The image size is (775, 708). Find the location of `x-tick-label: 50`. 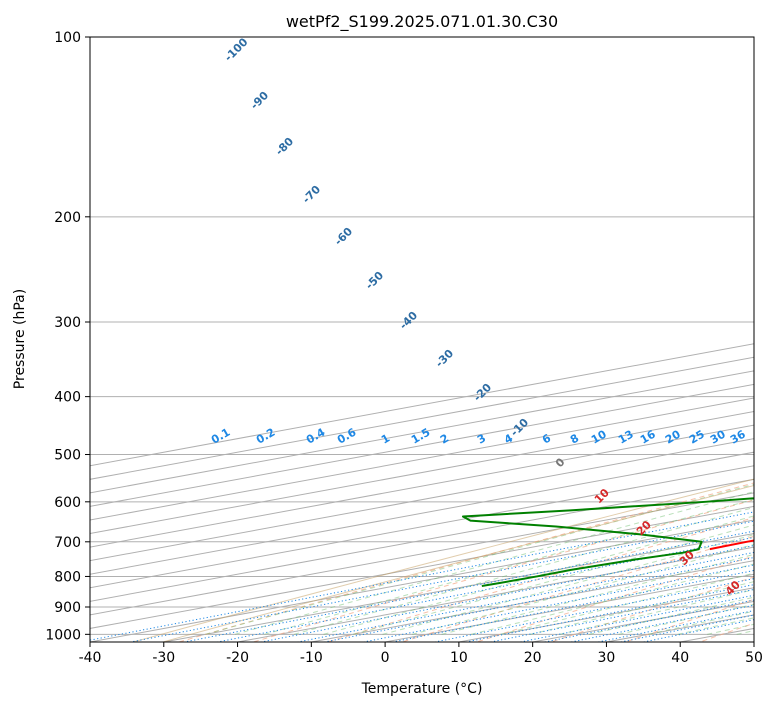

x-tick-label: 50 is located at coordinates (754, 658).